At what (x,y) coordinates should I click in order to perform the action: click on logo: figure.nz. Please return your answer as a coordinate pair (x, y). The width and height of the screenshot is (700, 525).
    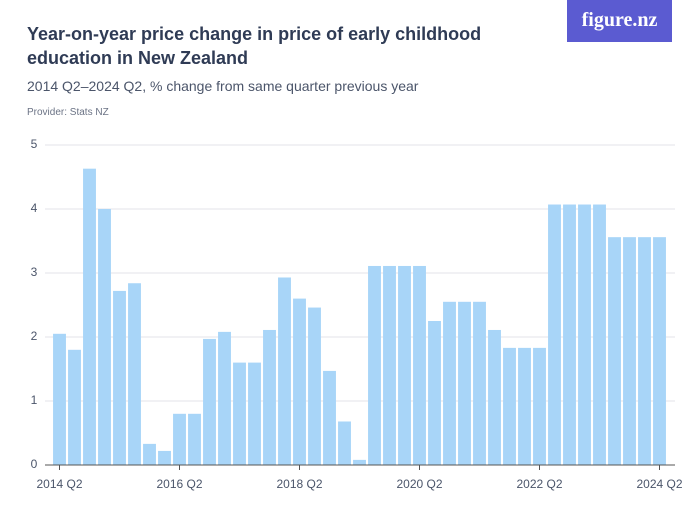
    Looking at the image, I should click on (619, 21).